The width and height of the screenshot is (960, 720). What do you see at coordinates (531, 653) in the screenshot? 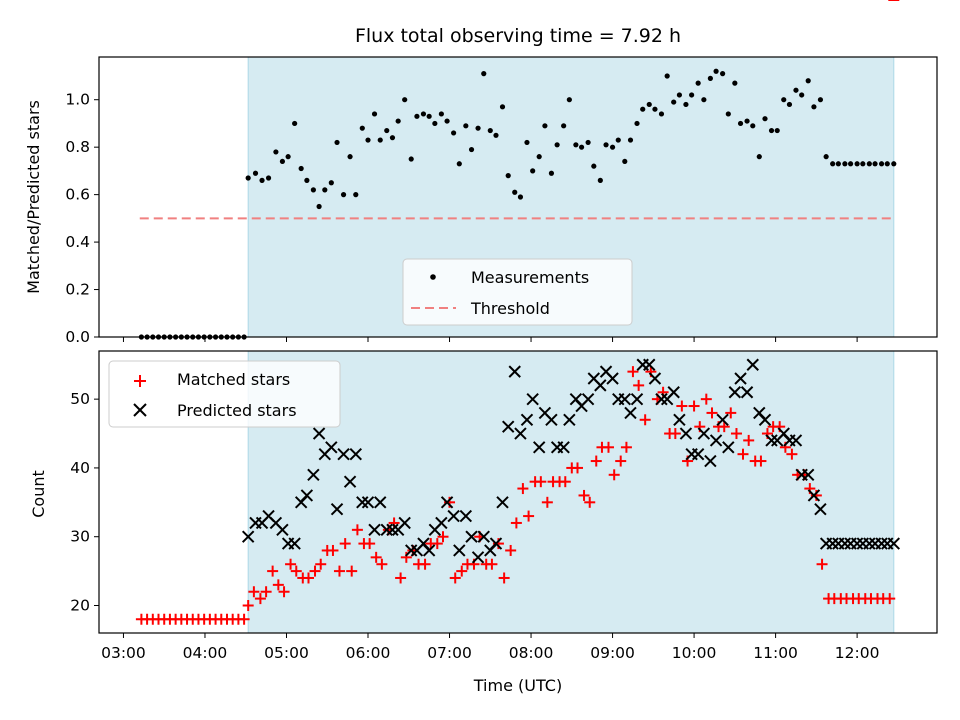
I see `x-tick-label: 08:00` at bounding box center [531, 653].